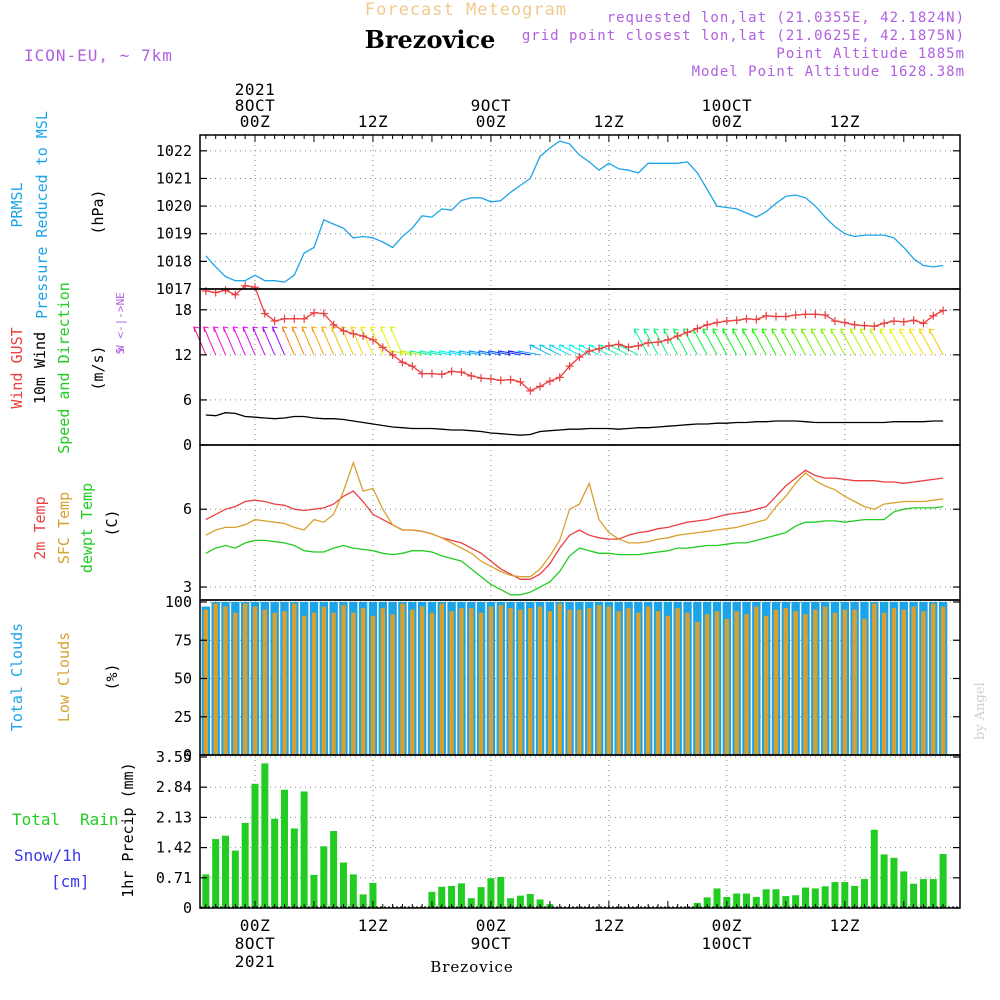  Describe the element at coordinates (64, 677) in the screenshot. I see `cloud-low-label: Low Clouds` at that location.